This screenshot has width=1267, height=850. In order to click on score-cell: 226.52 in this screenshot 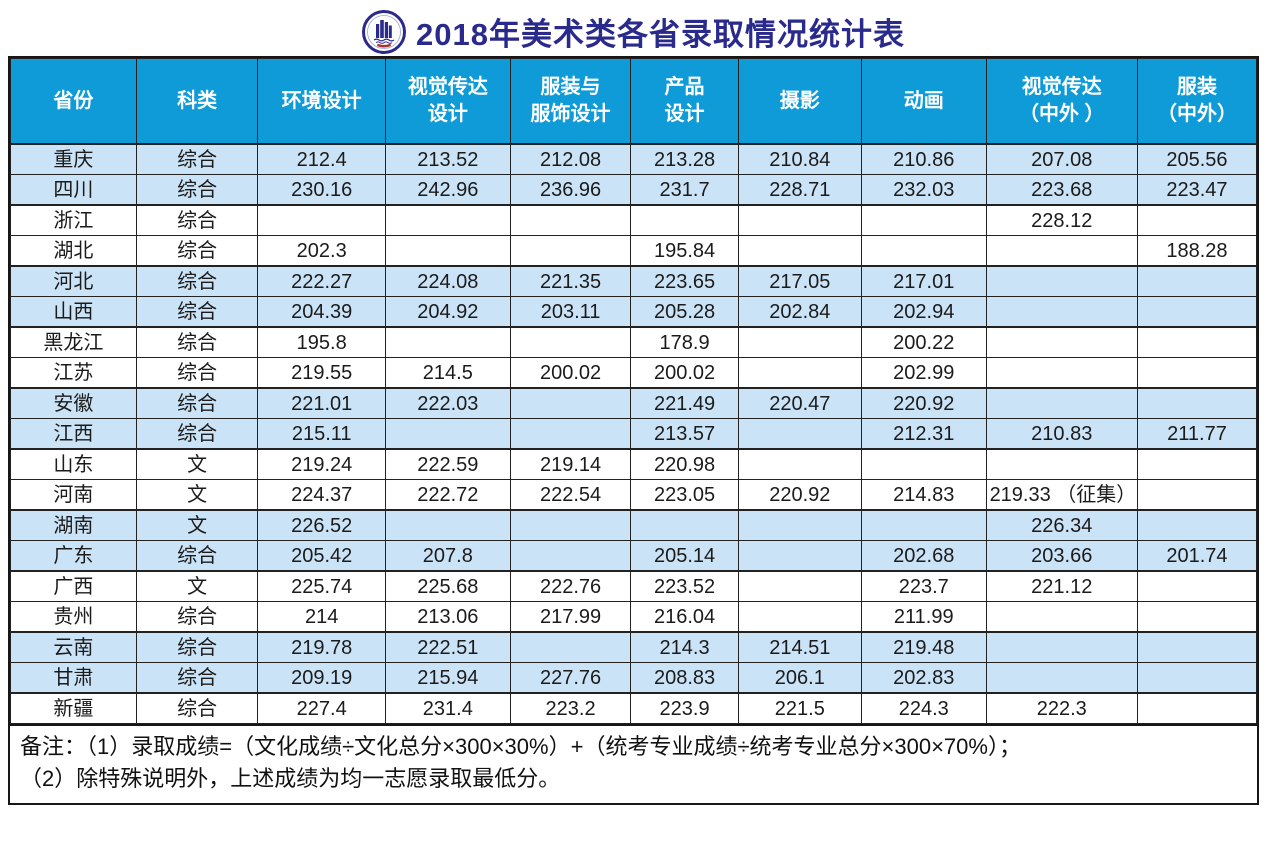, I will do `click(322, 525)`.